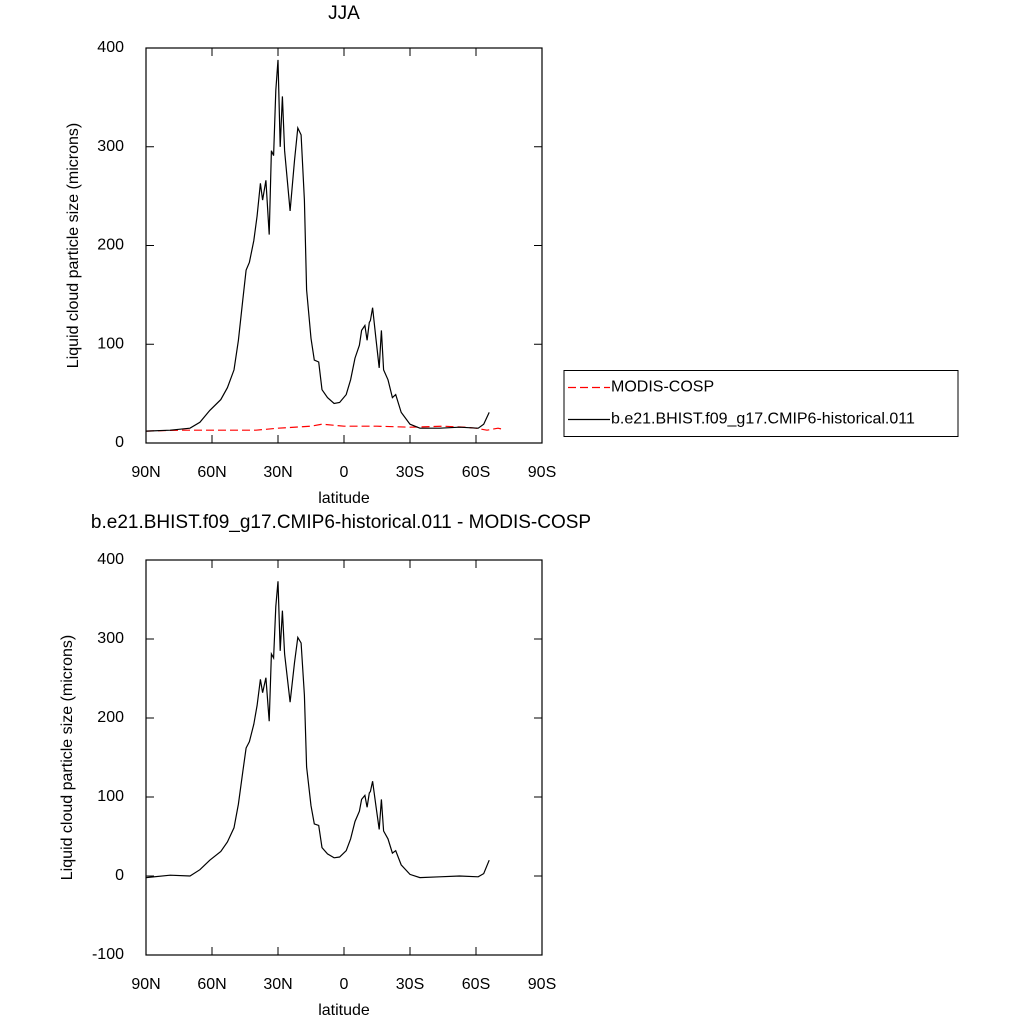 The image size is (1024, 1024). Describe the element at coordinates (662, 387) in the screenshot. I see `legend-label: MODIS-COSP` at that location.